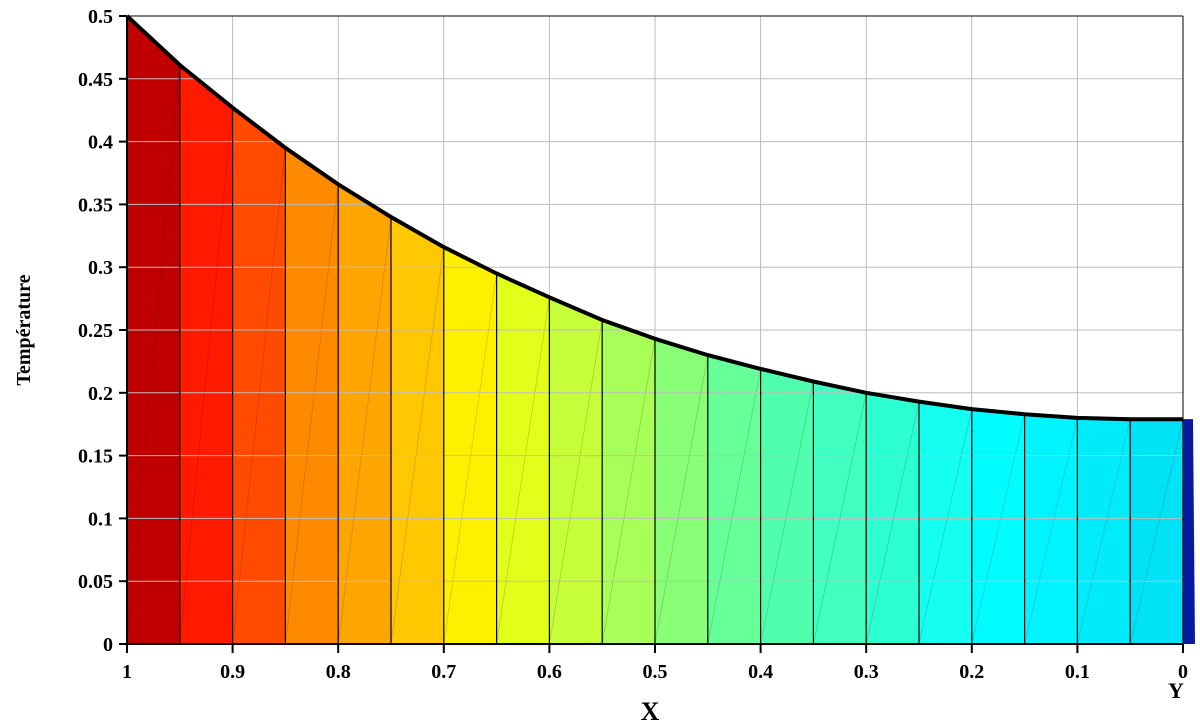 Image resolution: width=1200 pixels, height=725 pixels. I want to click on y-tick-label: 0, so click(108, 645).